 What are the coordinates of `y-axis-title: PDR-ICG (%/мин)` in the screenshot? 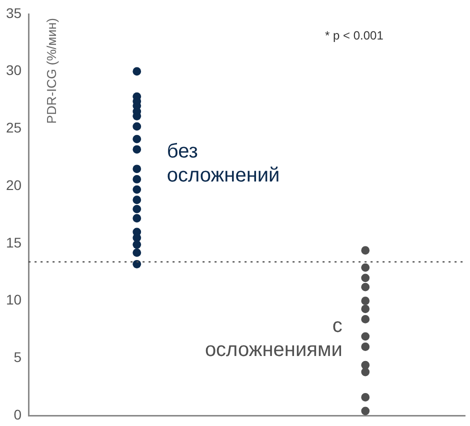 It's located at (52, 71).